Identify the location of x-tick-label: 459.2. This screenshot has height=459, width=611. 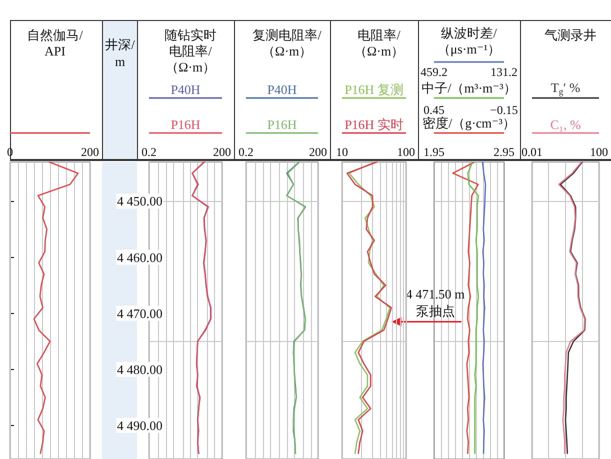
(434, 72).